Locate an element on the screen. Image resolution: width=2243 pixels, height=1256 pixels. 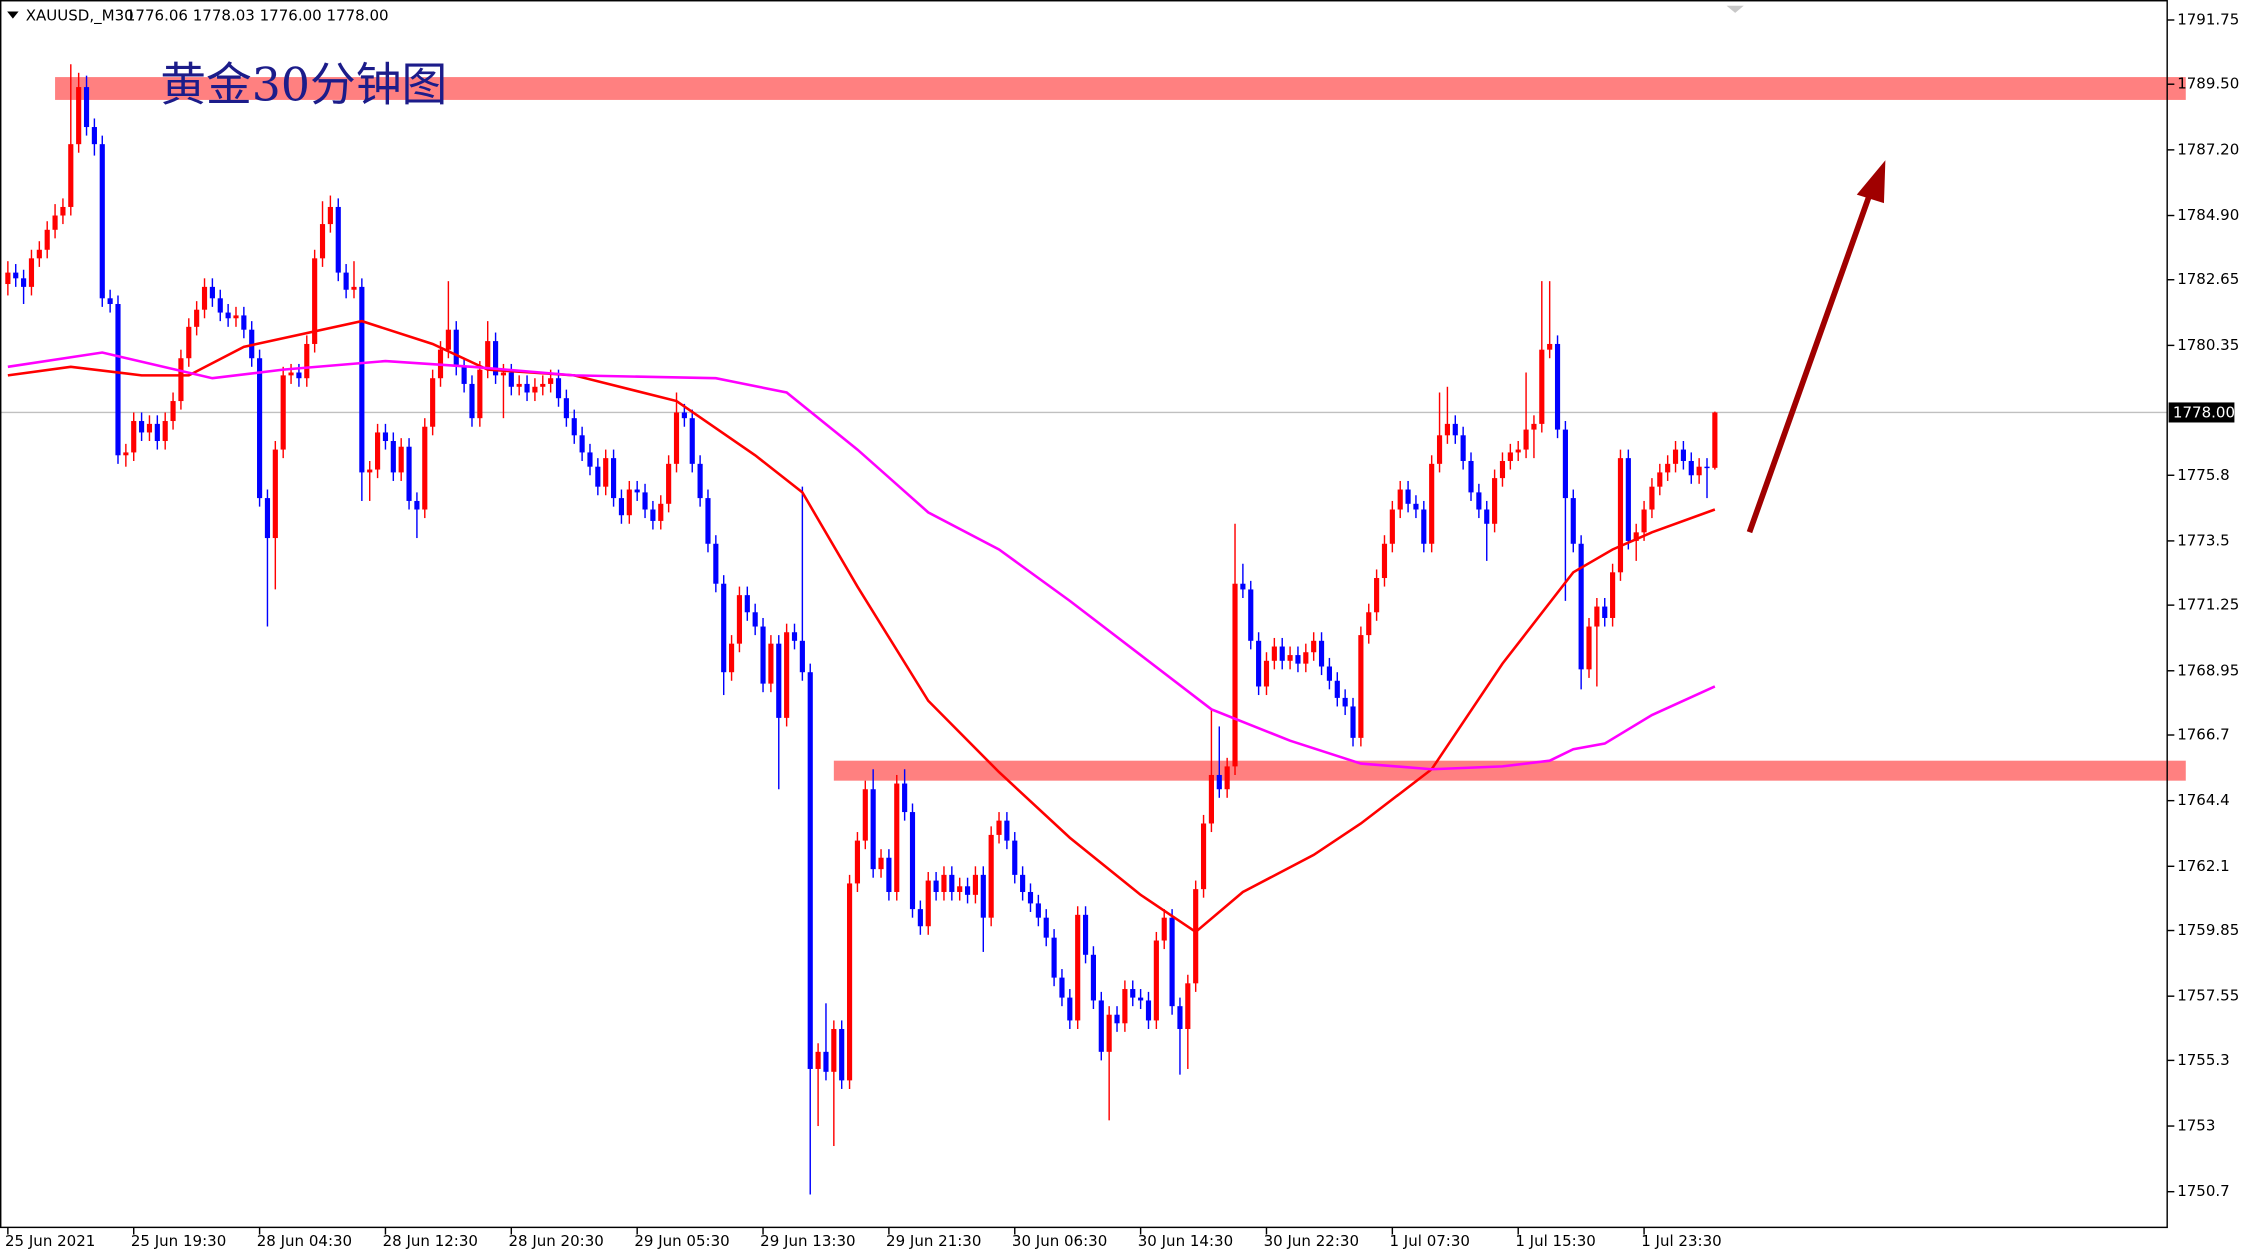
x-tick-label: 28 Jun 20:30 is located at coordinates (555, 1241).